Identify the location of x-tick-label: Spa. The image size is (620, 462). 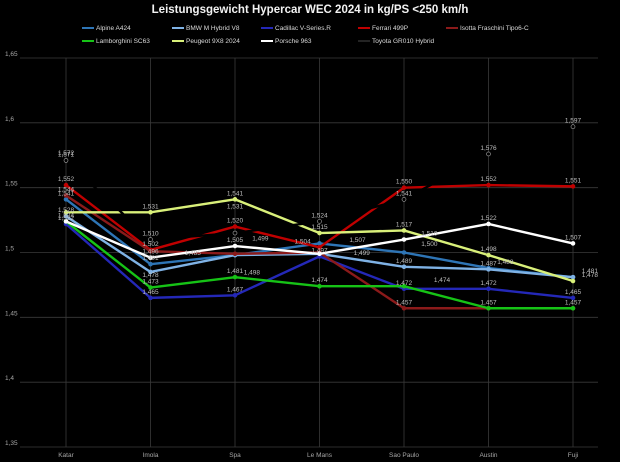
(235, 455).